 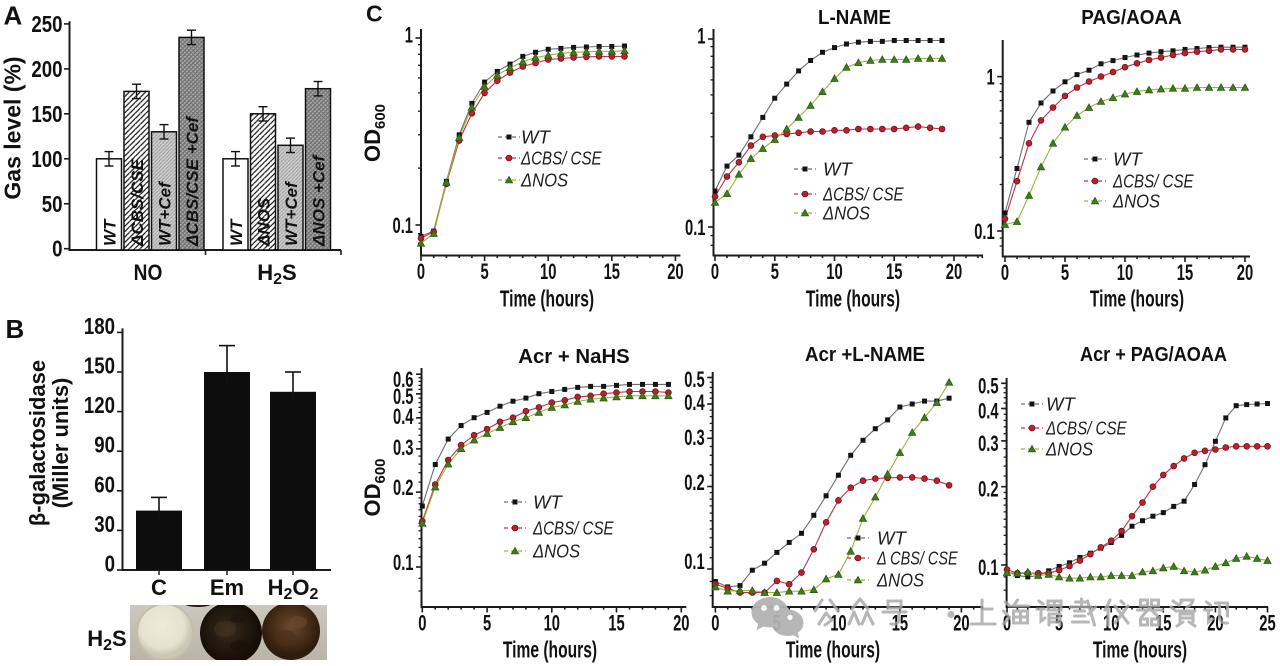 I want to click on svg-text: Acr + NaHS, so click(x=574, y=357).